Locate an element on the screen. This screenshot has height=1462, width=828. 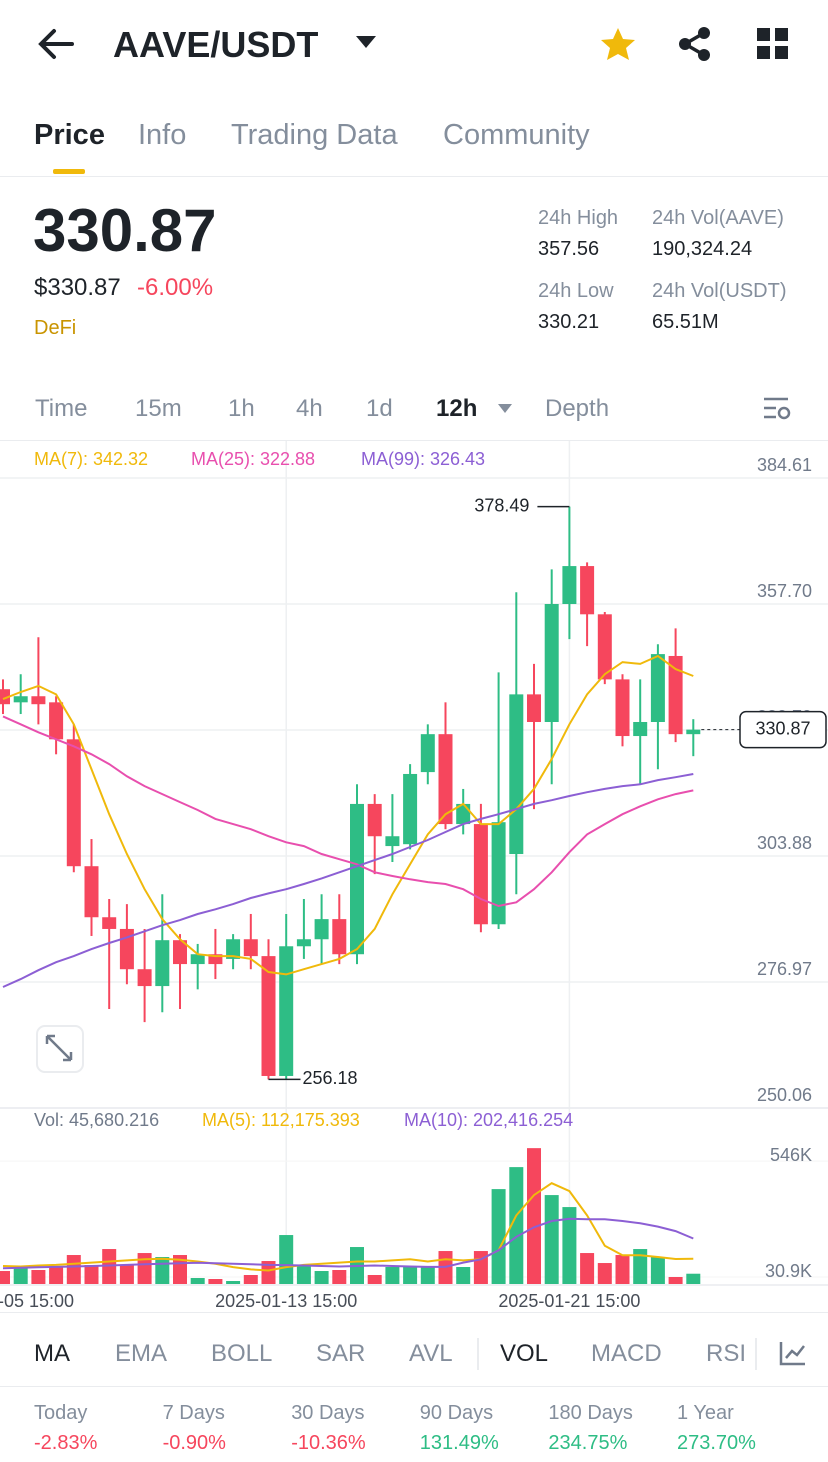
indicator-active: VOL is located at coordinates (524, 1353).